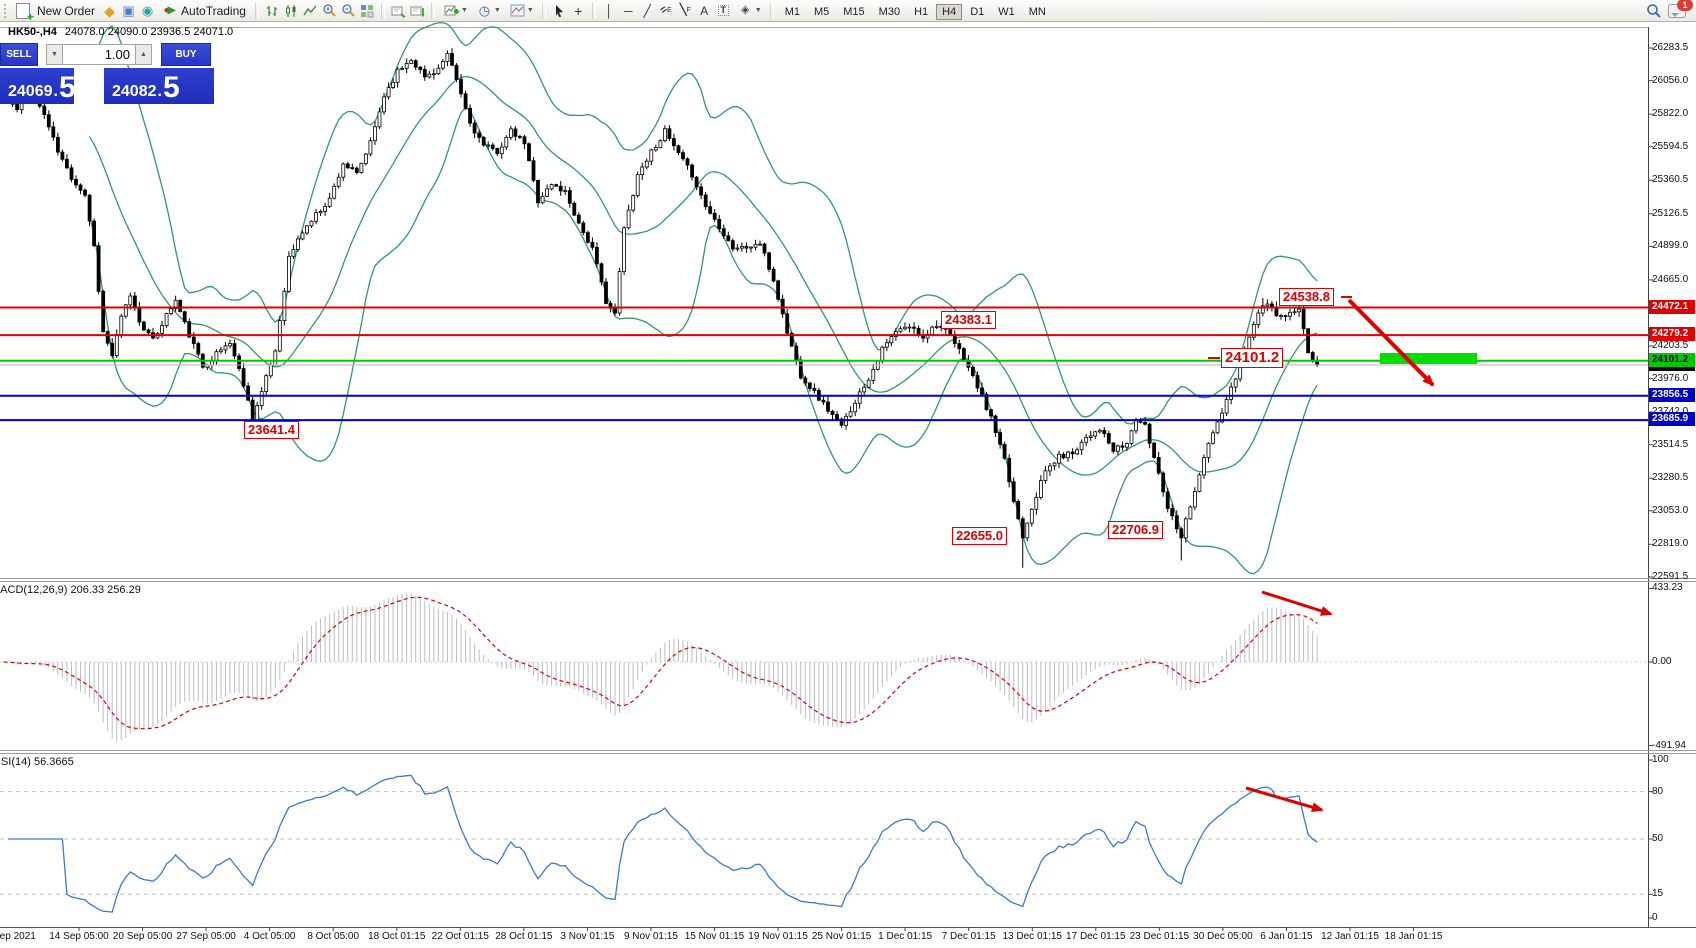 This screenshot has height=948, width=1696. I want to click on autotrading-button: ● ▶ AutoTrading, so click(204, 11).